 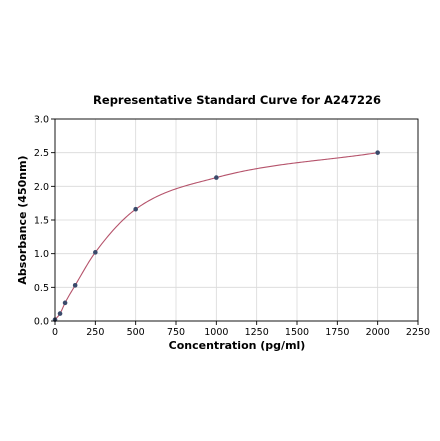 What do you see at coordinates (41, 120) in the screenshot?
I see `y-tick-label: 3.0` at bounding box center [41, 120].